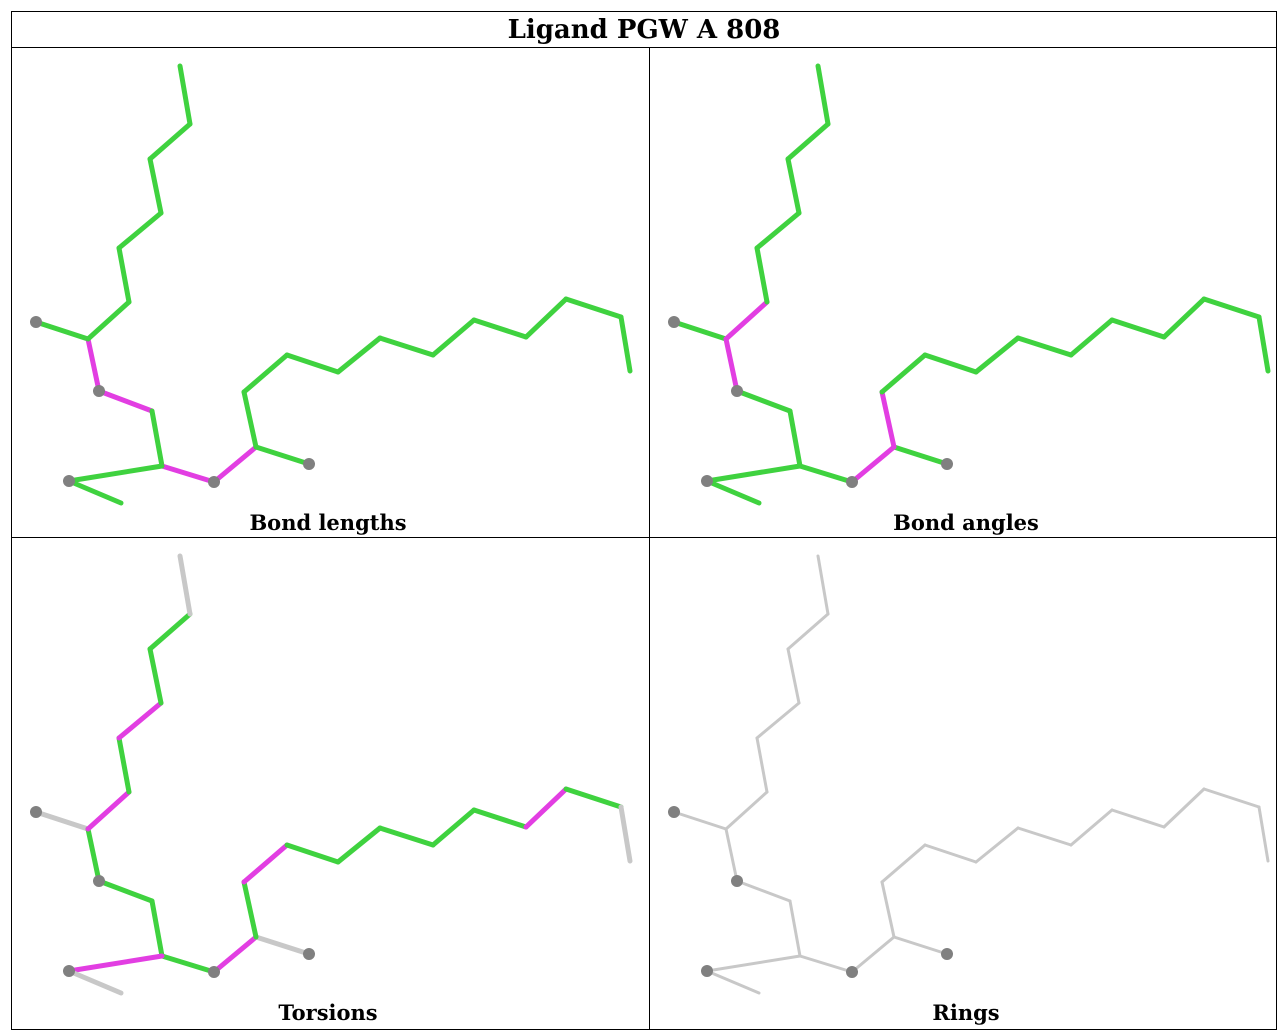 Image resolution: width=1278 pixels, height=1031 pixels. Describe the element at coordinates (966, 522) in the screenshot. I see `caption-bond-angles: Bond angles` at that location.